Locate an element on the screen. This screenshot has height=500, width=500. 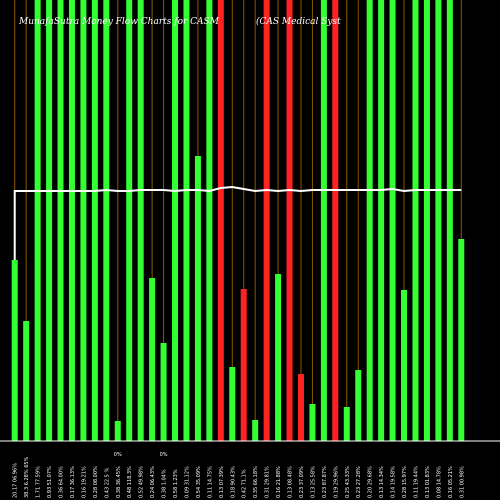
x-tick-label: 0.11 14.75% is located at coordinates (210, 482).